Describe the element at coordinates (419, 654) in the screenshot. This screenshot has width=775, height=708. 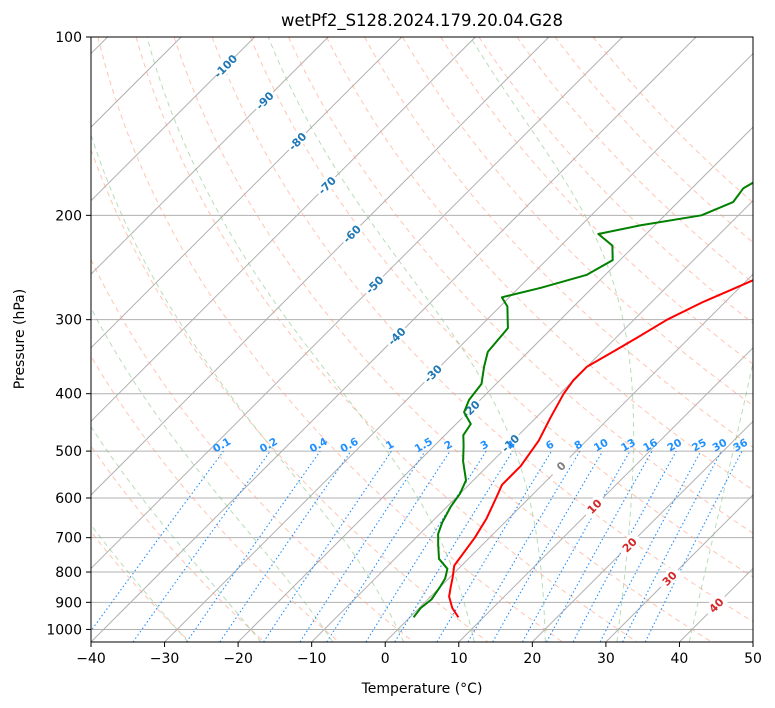
I see `x-axis-ticks: −40 −30 −20 −10 0 10 20 30 40 50` at that location.